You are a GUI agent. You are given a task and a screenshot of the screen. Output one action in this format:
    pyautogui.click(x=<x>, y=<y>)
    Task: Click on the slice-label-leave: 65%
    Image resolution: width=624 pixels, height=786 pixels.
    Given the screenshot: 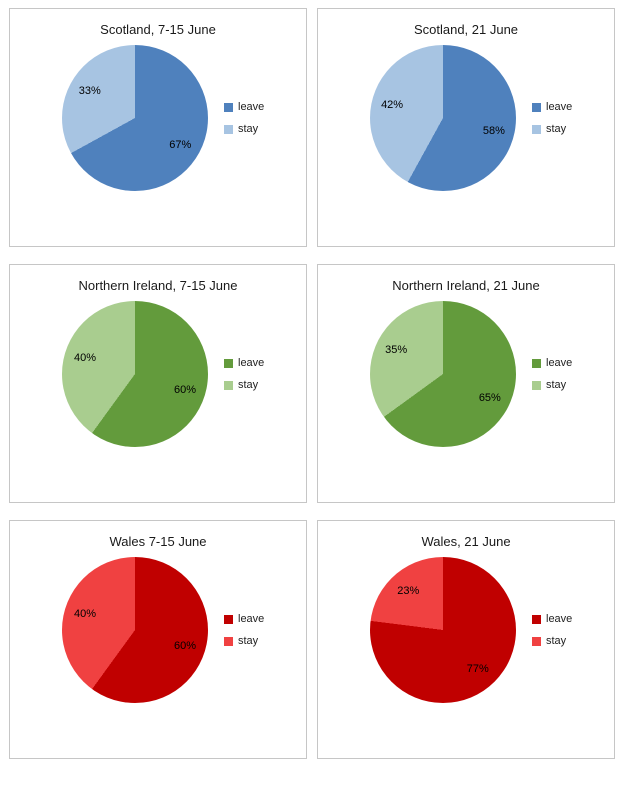 What is the action you would take?
    pyautogui.click(x=489, y=397)
    